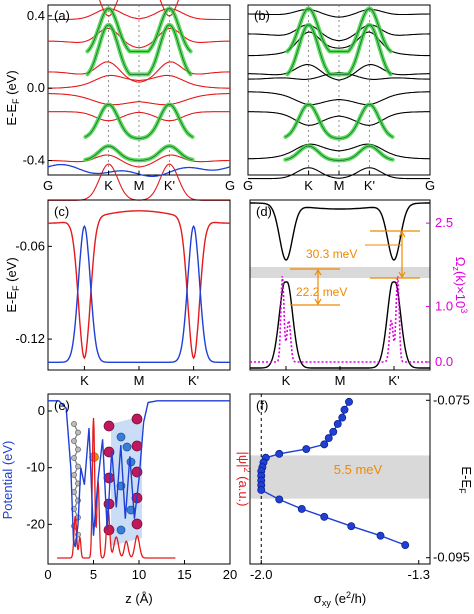 The height and width of the screenshot is (614, 474). What do you see at coordinates (261, 574) in the screenshot?
I see `f-xtick-label-0: -2.0` at bounding box center [261, 574].